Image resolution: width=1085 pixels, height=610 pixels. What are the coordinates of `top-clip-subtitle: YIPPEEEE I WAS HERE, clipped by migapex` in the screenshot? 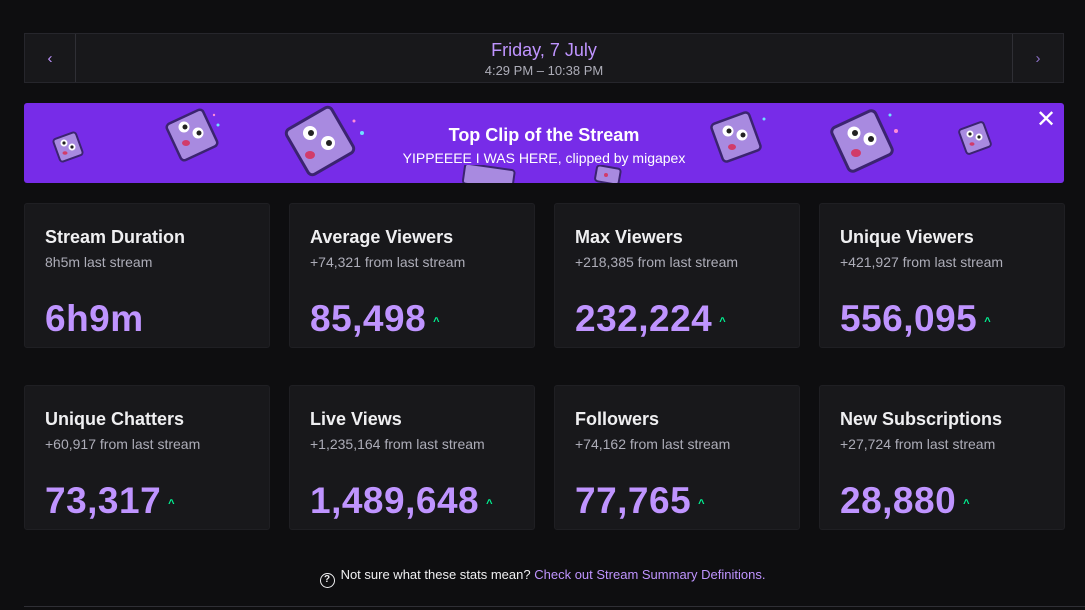 It's located at (544, 158).